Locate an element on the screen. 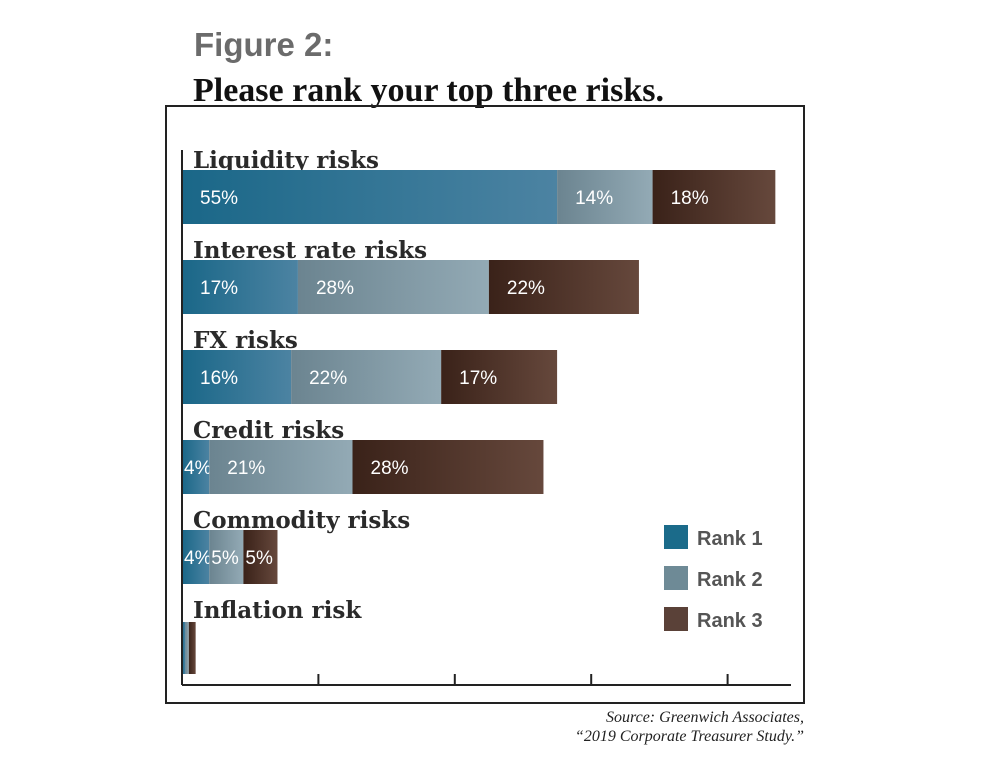 This screenshot has height=761, width=1000. category-label-inflation-risk: Inflation risk is located at coordinates (277, 610).